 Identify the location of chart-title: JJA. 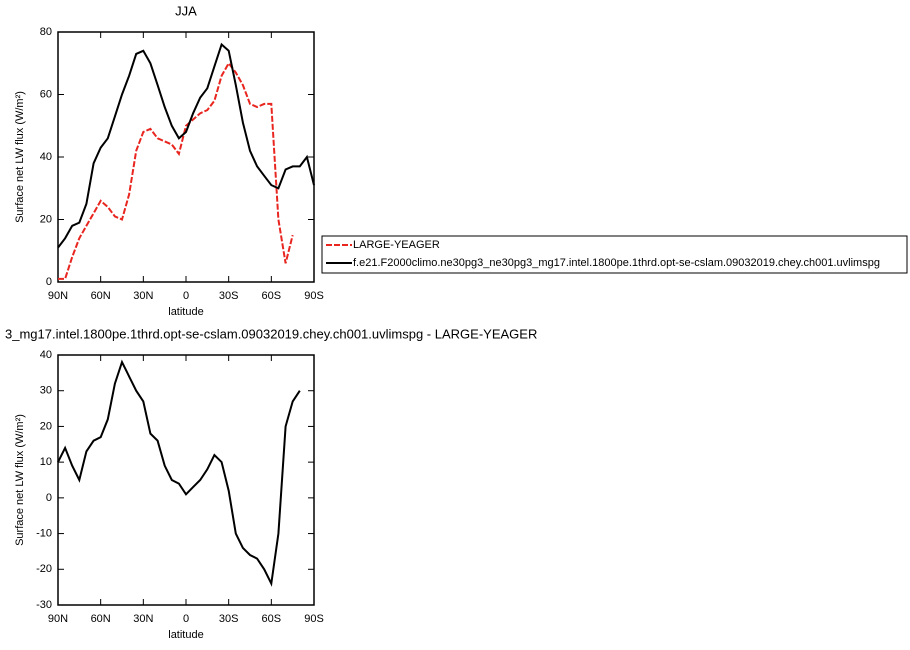
(186, 10).